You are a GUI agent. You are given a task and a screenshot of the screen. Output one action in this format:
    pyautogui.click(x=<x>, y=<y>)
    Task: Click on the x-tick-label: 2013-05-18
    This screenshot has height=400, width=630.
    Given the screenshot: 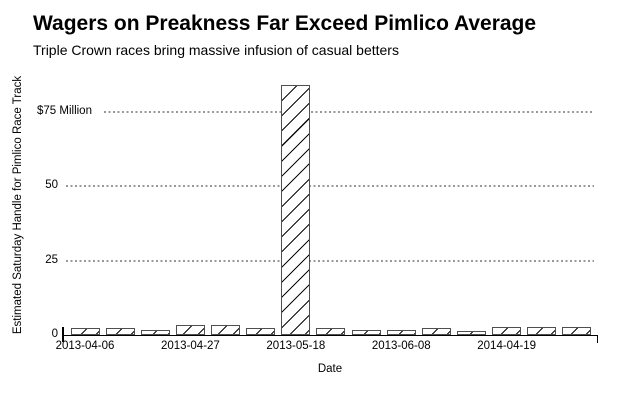 What is the action you would take?
    pyautogui.click(x=296, y=346)
    